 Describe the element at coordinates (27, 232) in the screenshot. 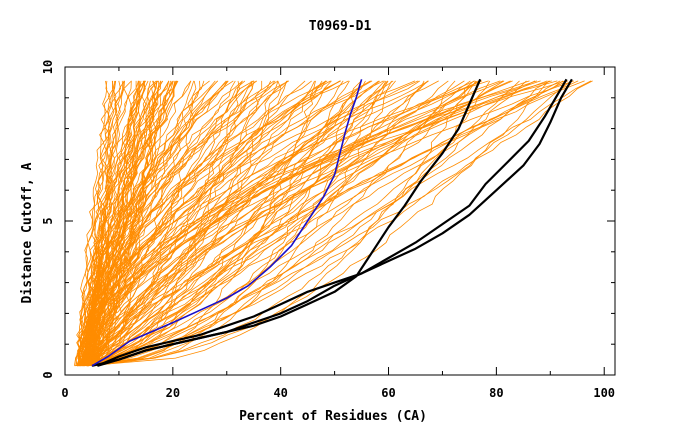

I see `y-axis-label: Distance Cutoff, A` at that location.